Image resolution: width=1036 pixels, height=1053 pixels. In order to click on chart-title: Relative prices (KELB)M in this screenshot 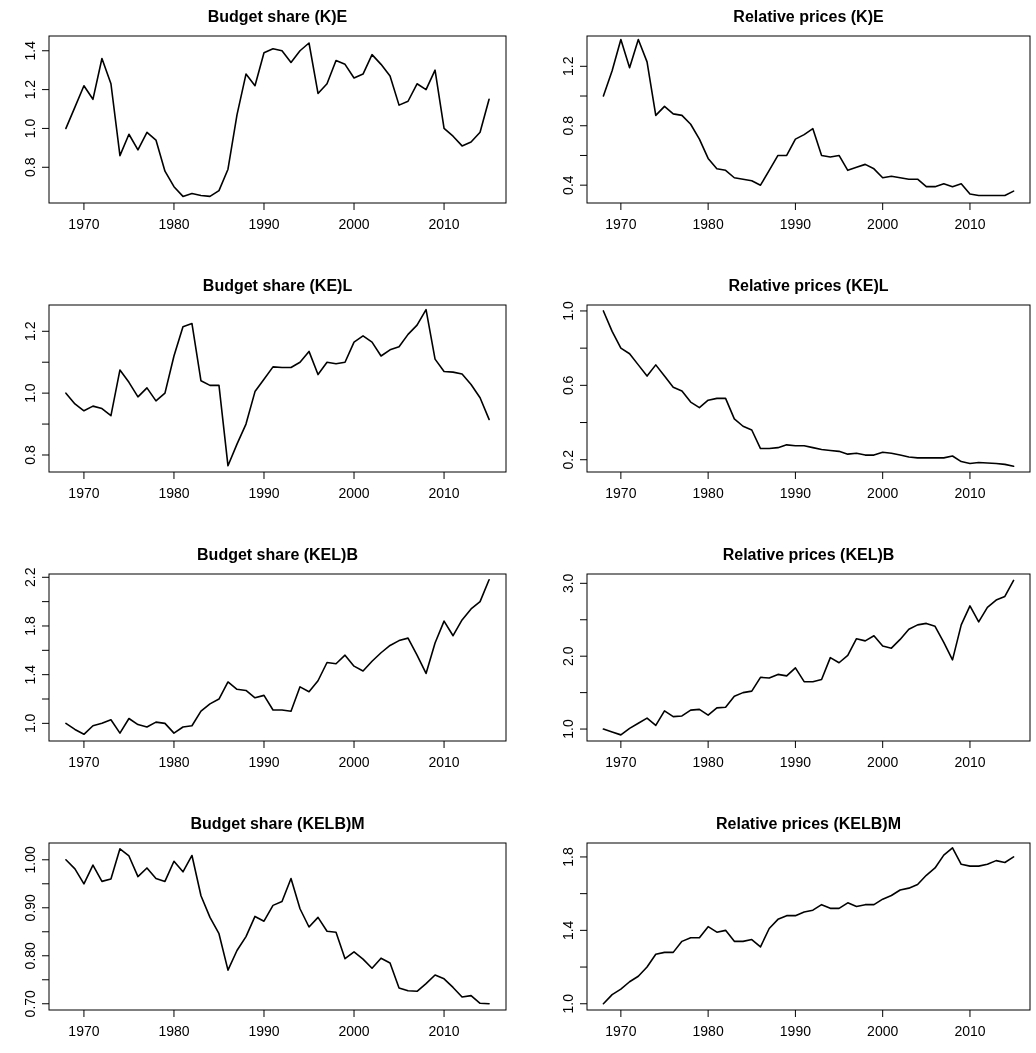, I will do `click(808, 823)`.